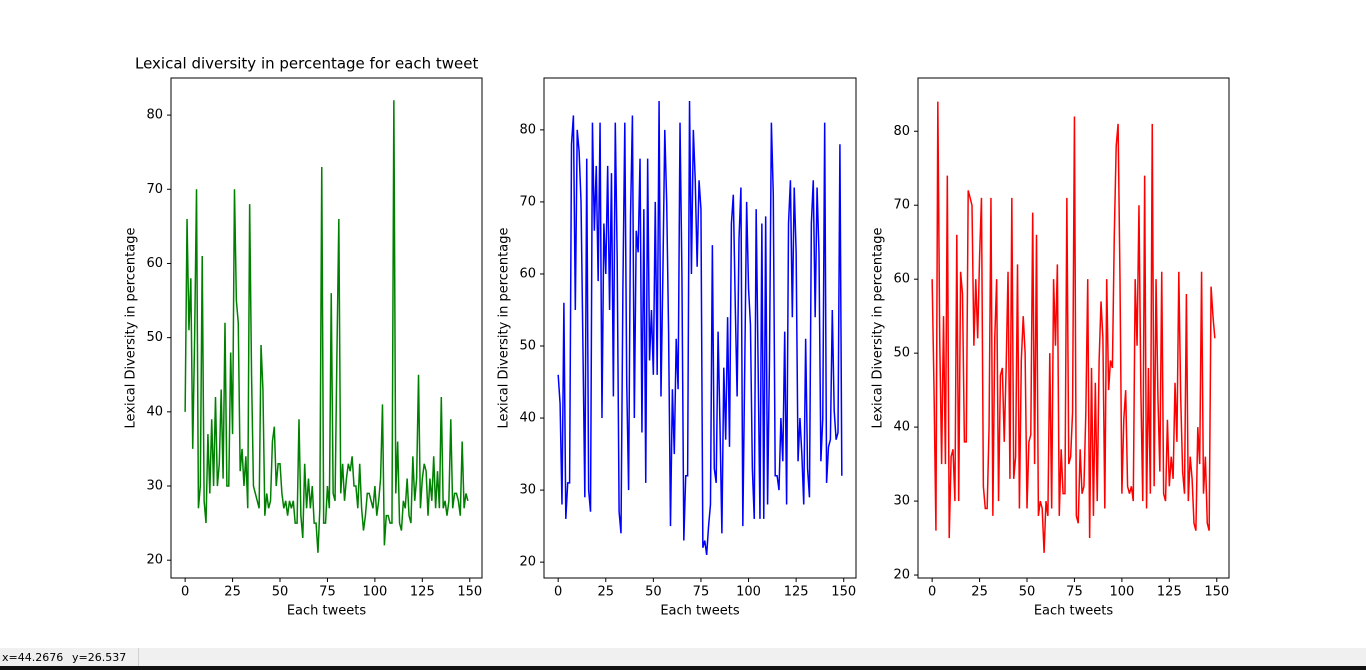  Describe the element at coordinates (99, 657) in the screenshot. I see `status-y: y=26.537` at that location.